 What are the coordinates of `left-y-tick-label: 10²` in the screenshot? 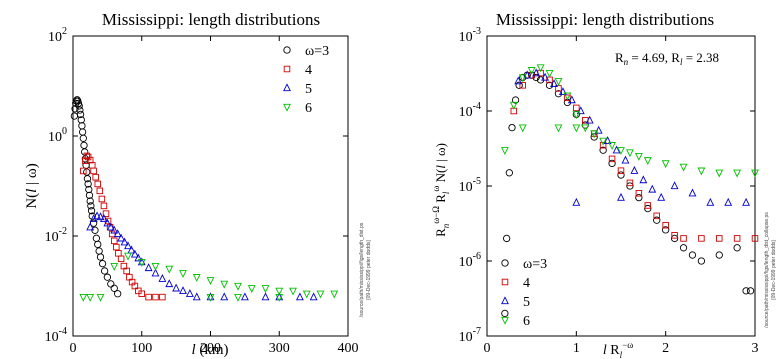 It's located at (57, 35).